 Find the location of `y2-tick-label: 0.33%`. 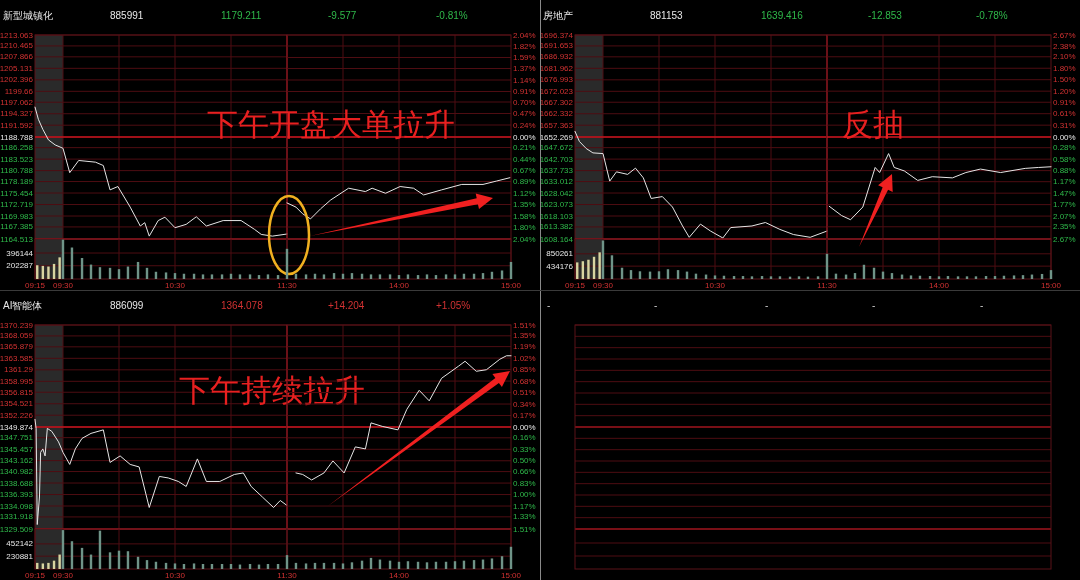

y2-tick-label: 0.33% is located at coordinates (524, 449).